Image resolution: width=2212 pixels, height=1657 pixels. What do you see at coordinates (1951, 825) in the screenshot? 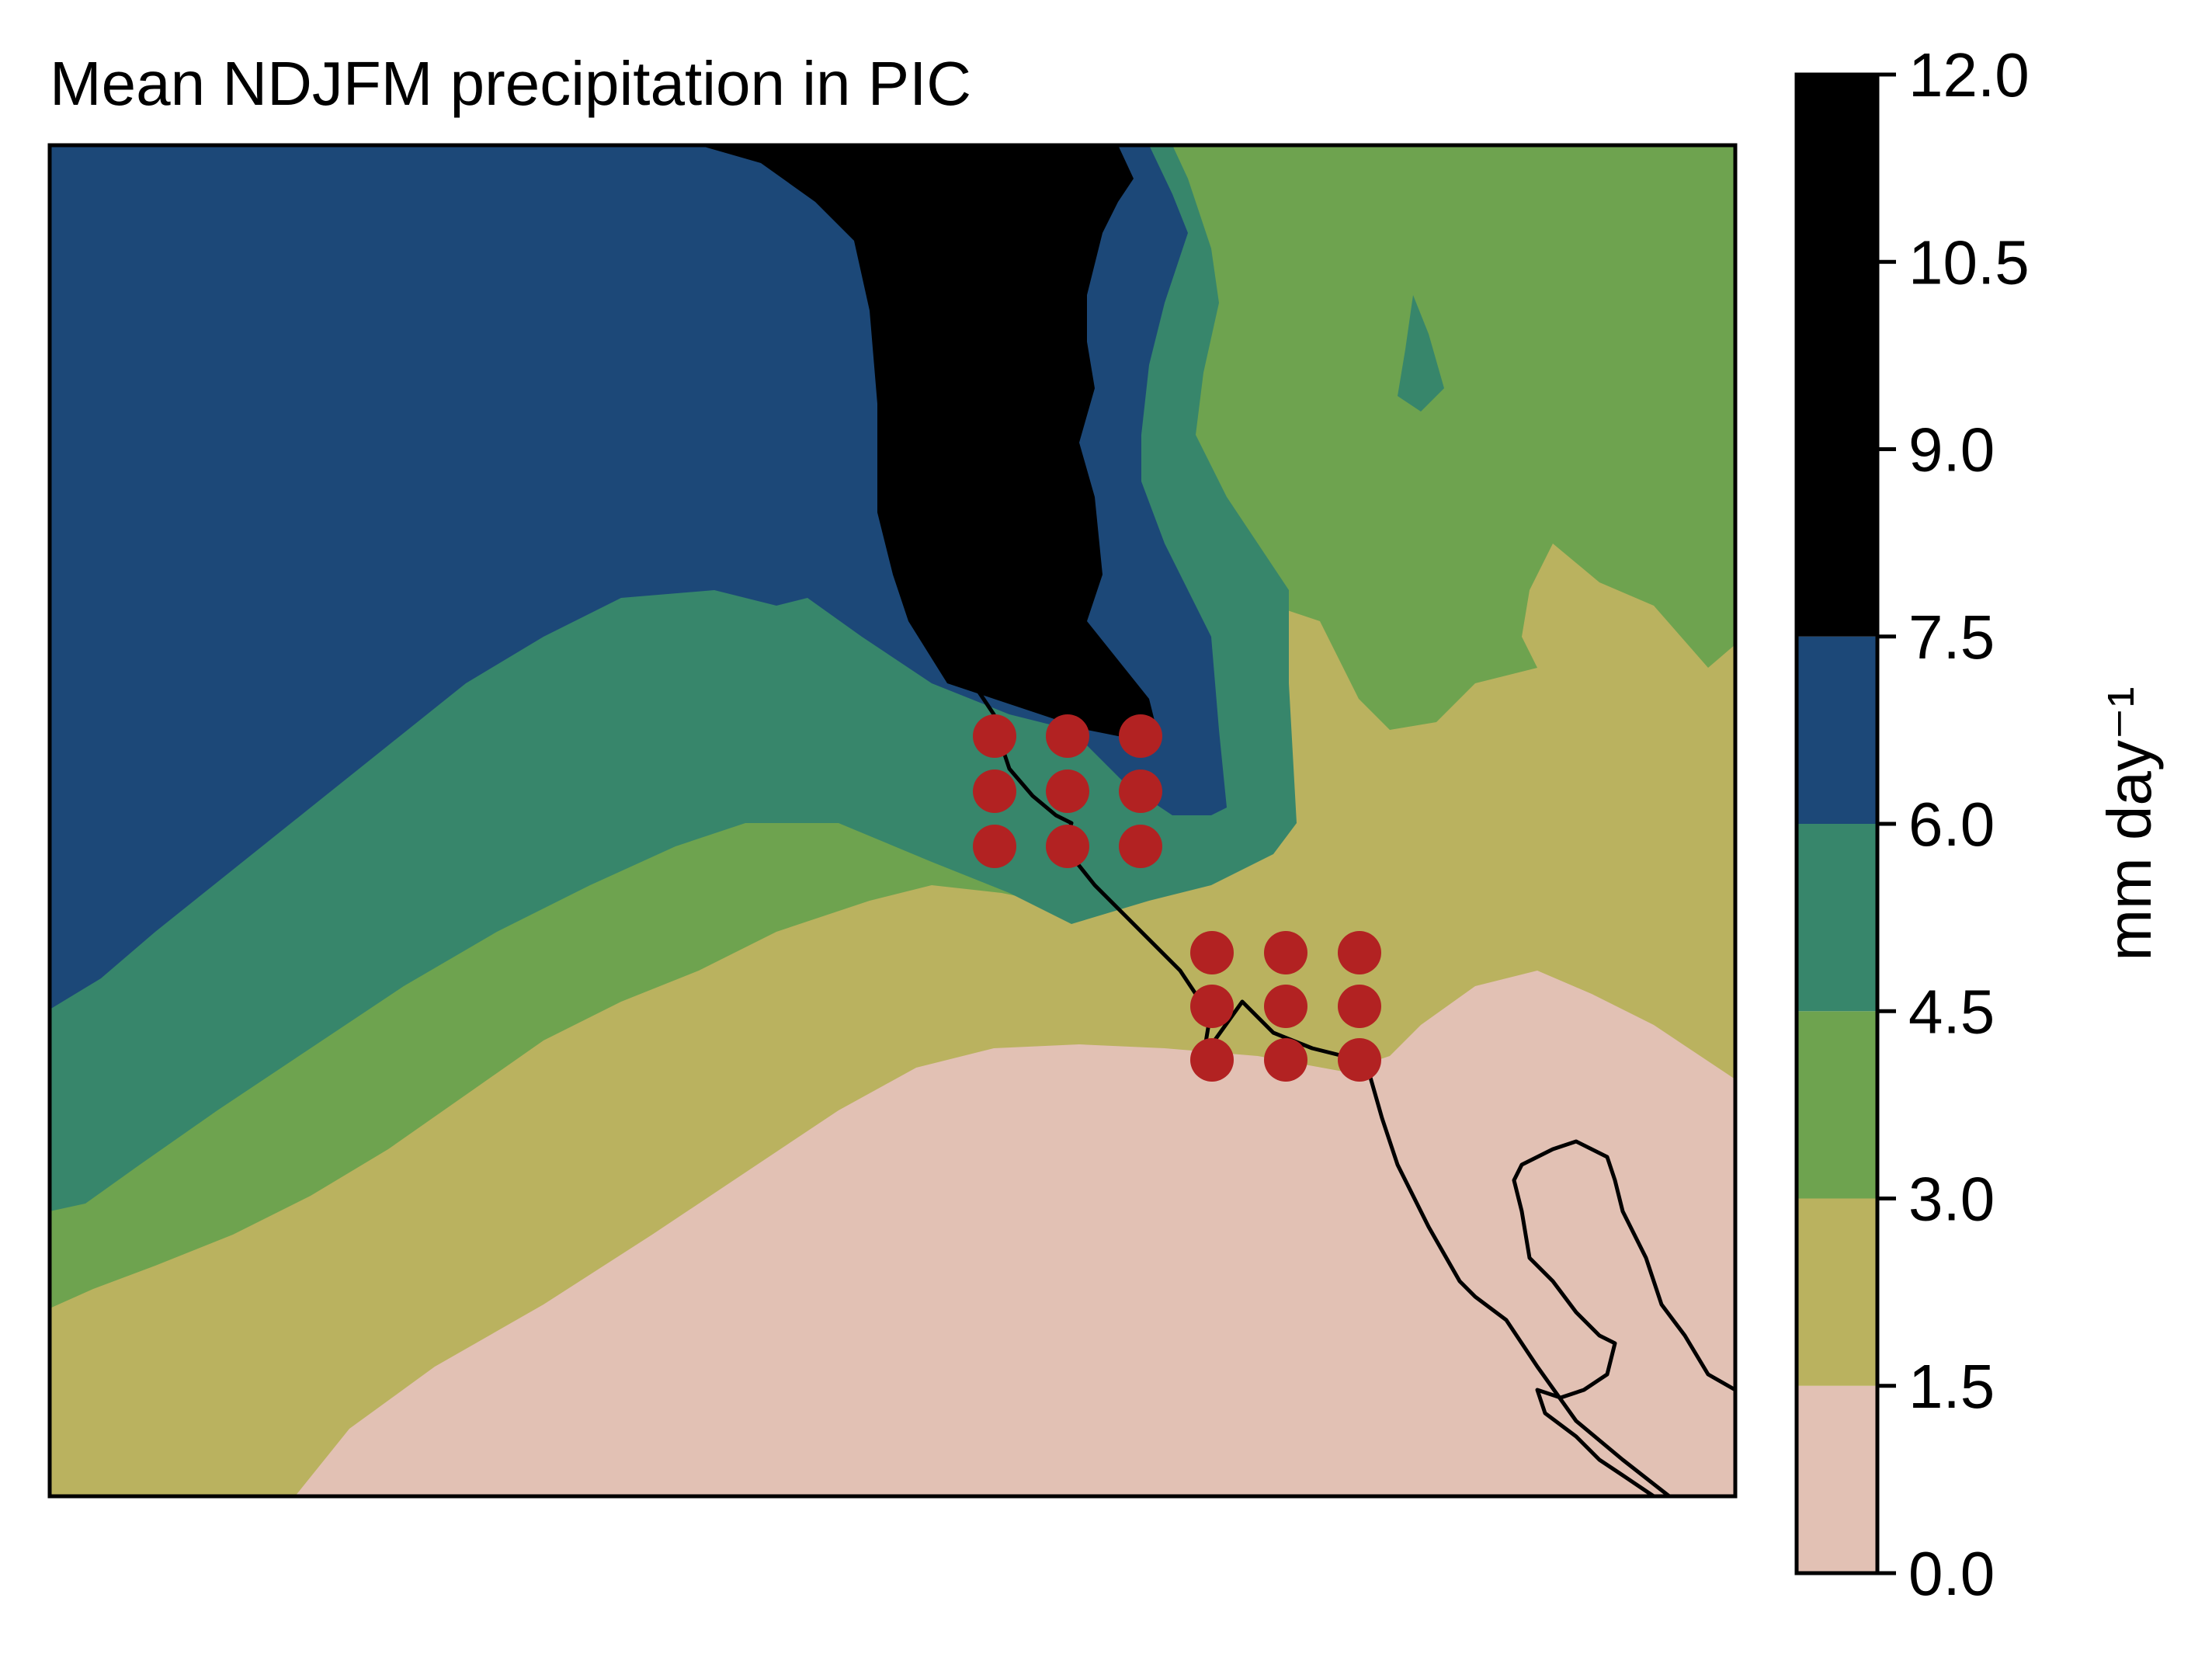
I see `colorbar-tick-label: 6.0` at bounding box center [1951, 825].